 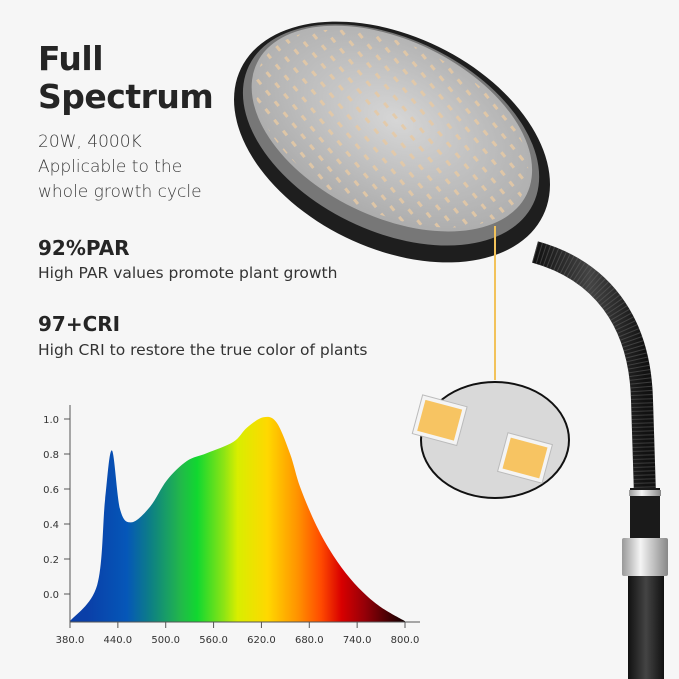 What do you see at coordinates (309, 640) in the screenshot?
I see `x-tick-label: 680.0` at bounding box center [309, 640].